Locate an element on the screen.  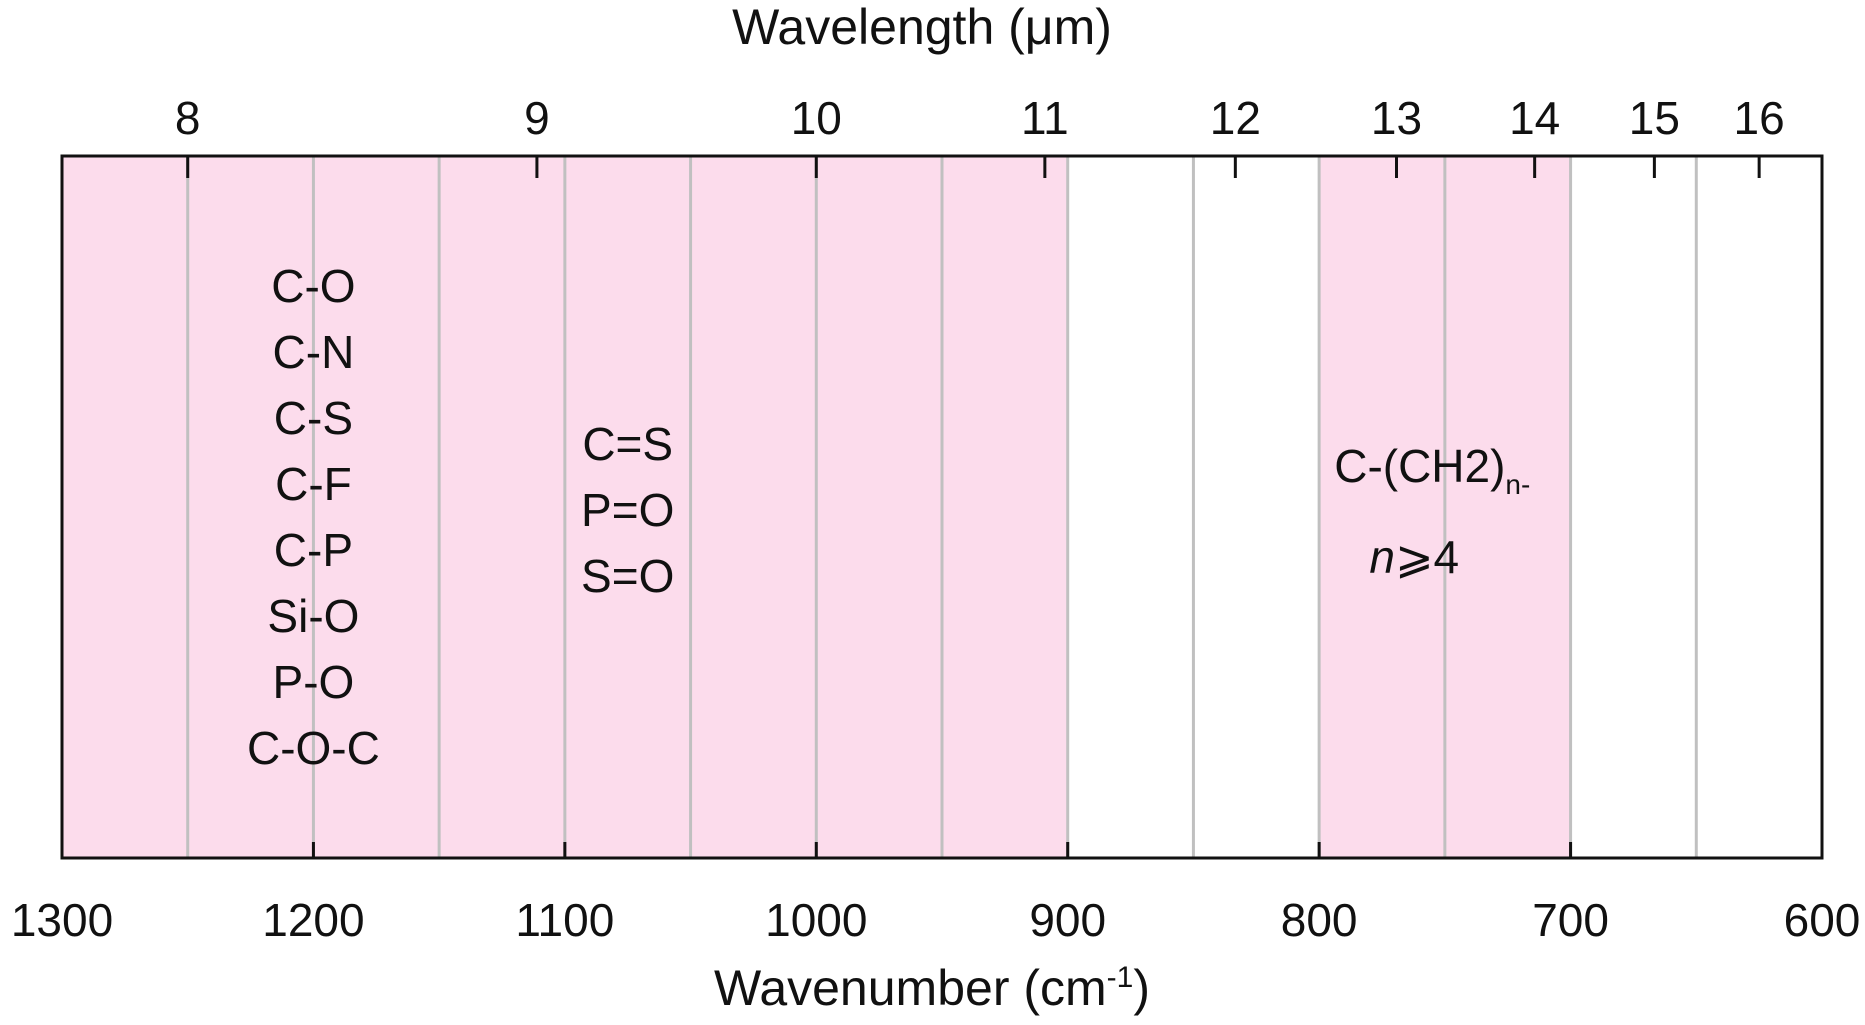
band-label-0-4: C-P is located at coordinates (313, 550).